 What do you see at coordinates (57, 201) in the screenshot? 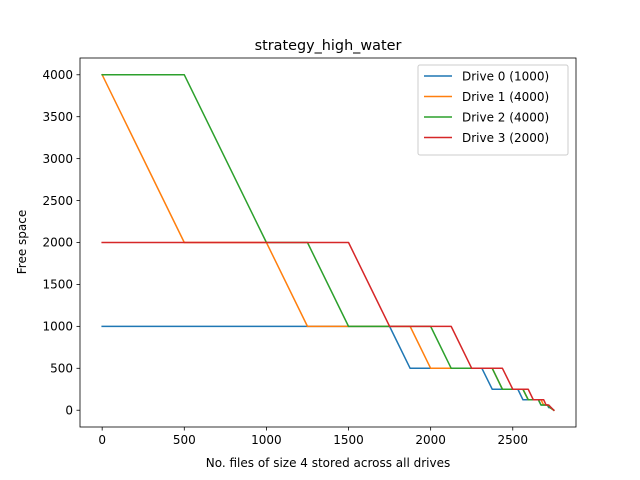
I see `y-tick-label: 2500` at bounding box center [57, 201].